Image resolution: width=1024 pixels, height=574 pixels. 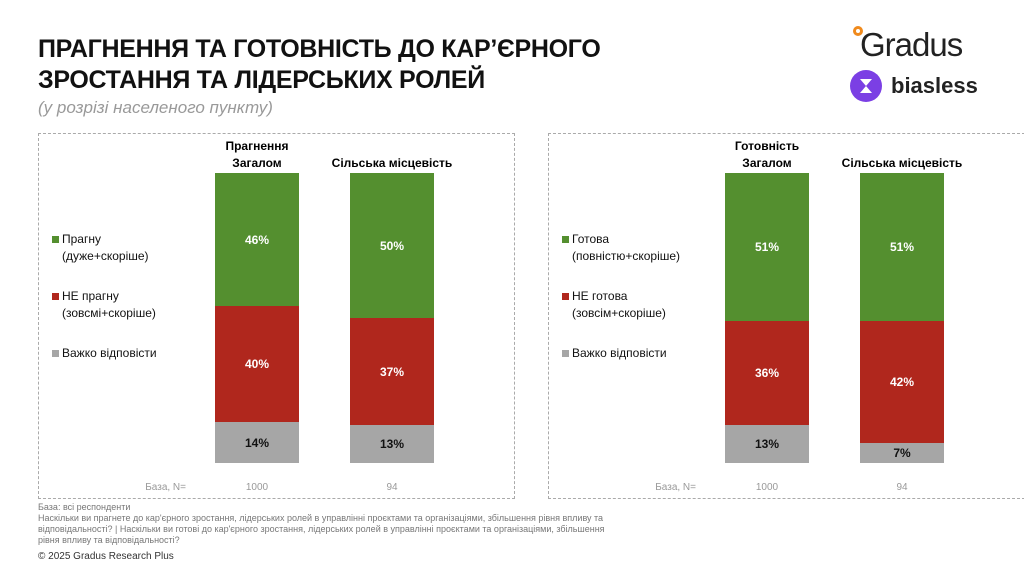 I want to click on legend-label: НЕ прагну (зовсмі+скоріше), so click(x=109, y=304).